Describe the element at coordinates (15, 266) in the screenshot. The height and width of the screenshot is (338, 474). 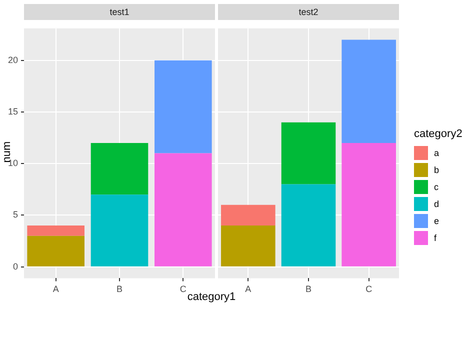
I see `y-tick-label: 0` at that location.